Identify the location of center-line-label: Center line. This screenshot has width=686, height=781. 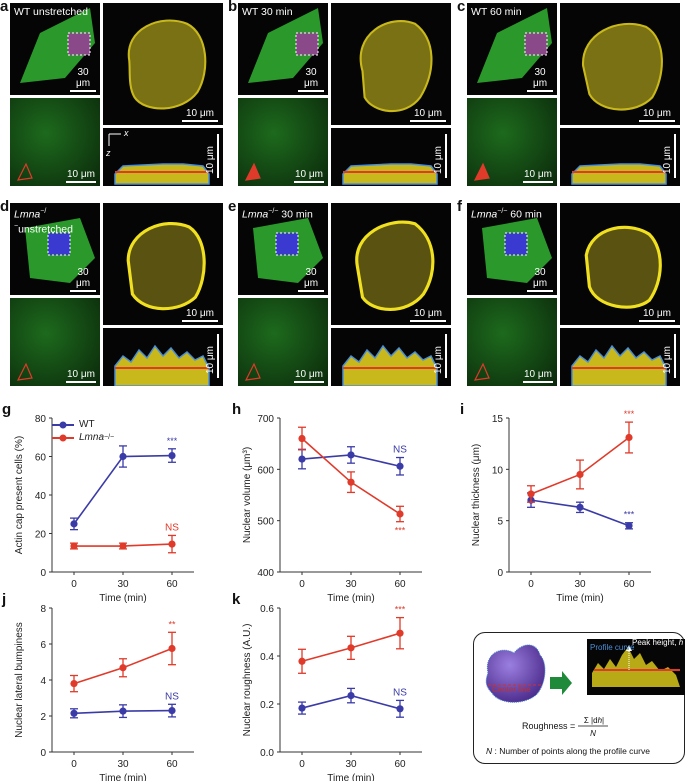
(511, 689).